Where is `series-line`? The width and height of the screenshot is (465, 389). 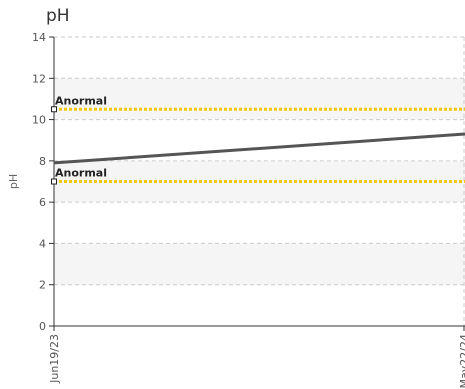
series-line is located at coordinates (259, 148).